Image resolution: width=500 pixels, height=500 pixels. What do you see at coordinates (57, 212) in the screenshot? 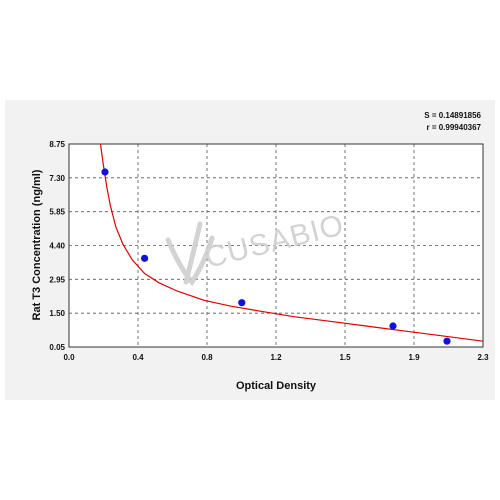
I see `y-tick-label: 5.85` at bounding box center [57, 212].